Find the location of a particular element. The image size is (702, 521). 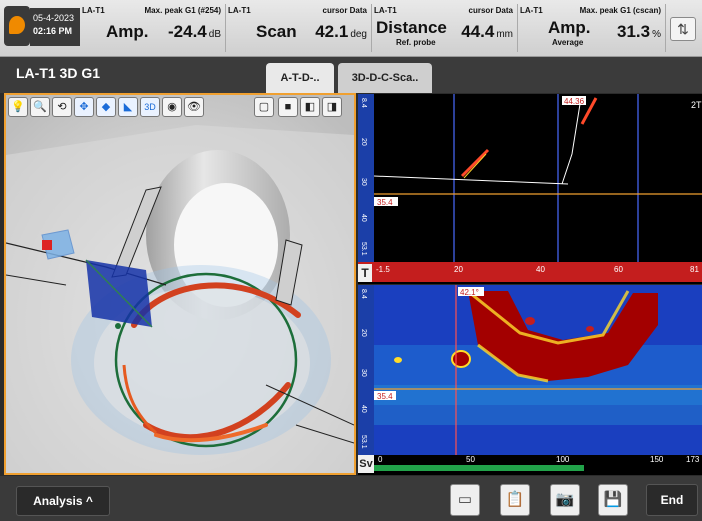

reading-sub: Ref. probe is located at coordinates (416, 42).